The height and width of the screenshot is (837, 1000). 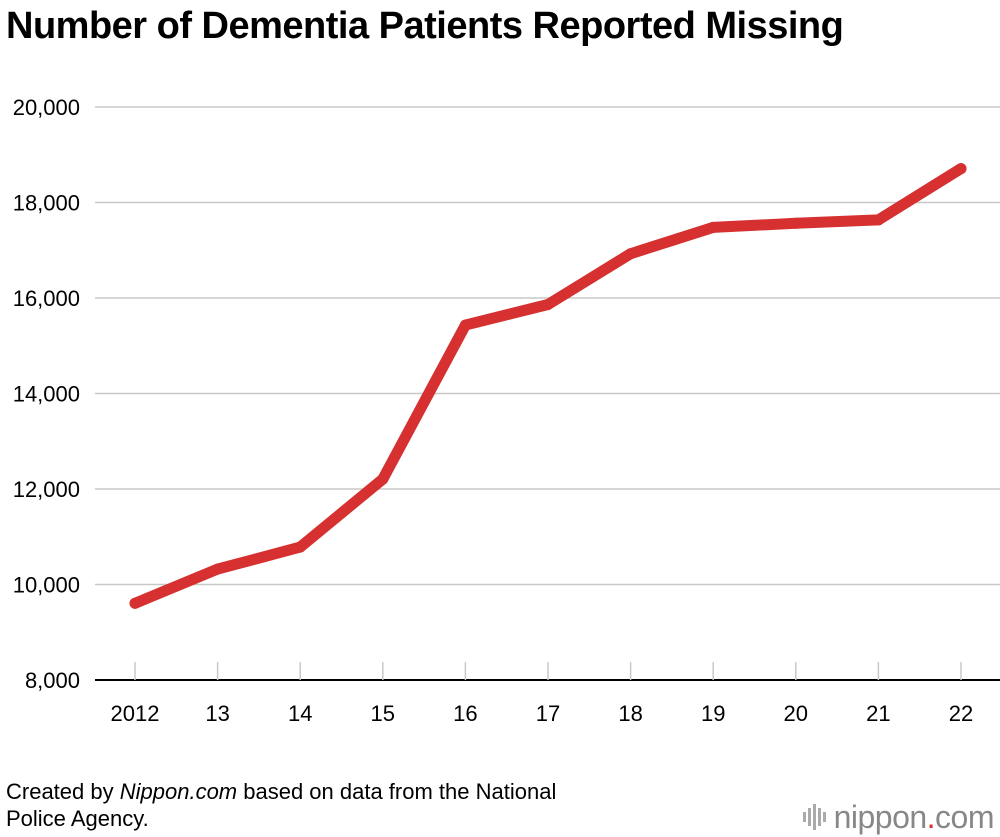 I want to click on x-tick-label: 17, so click(x=548, y=713).